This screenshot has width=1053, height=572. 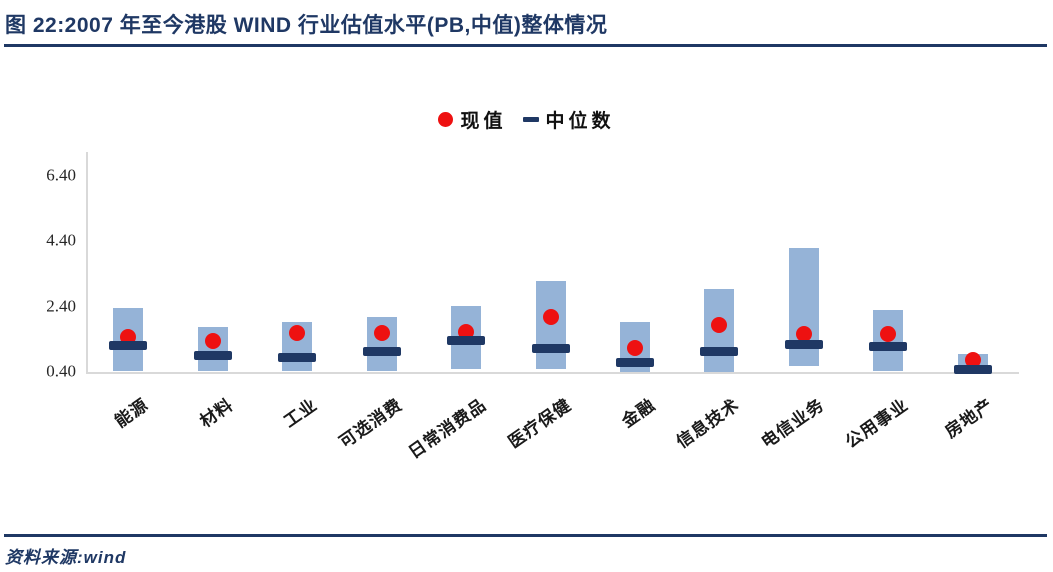 I want to click on y-axis-line, so click(x=87, y=262).